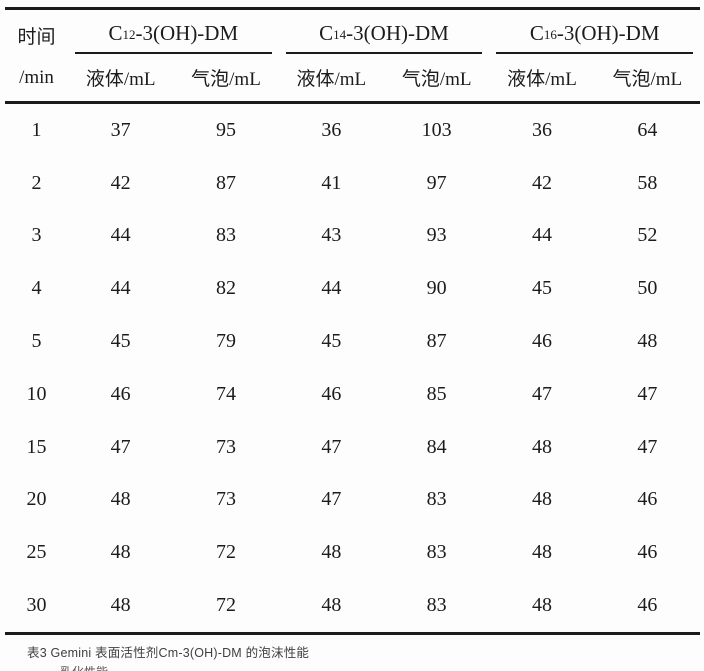 The image size is (704, 671). Describe the element at coordinates (36, 235) in the screenshot. I see `time-cell: 3` at that location.